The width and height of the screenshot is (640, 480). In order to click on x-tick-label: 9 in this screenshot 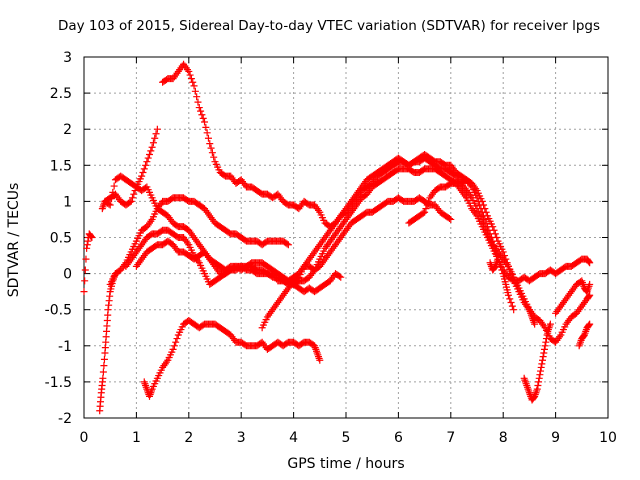, I will do `click(555, 438)`.